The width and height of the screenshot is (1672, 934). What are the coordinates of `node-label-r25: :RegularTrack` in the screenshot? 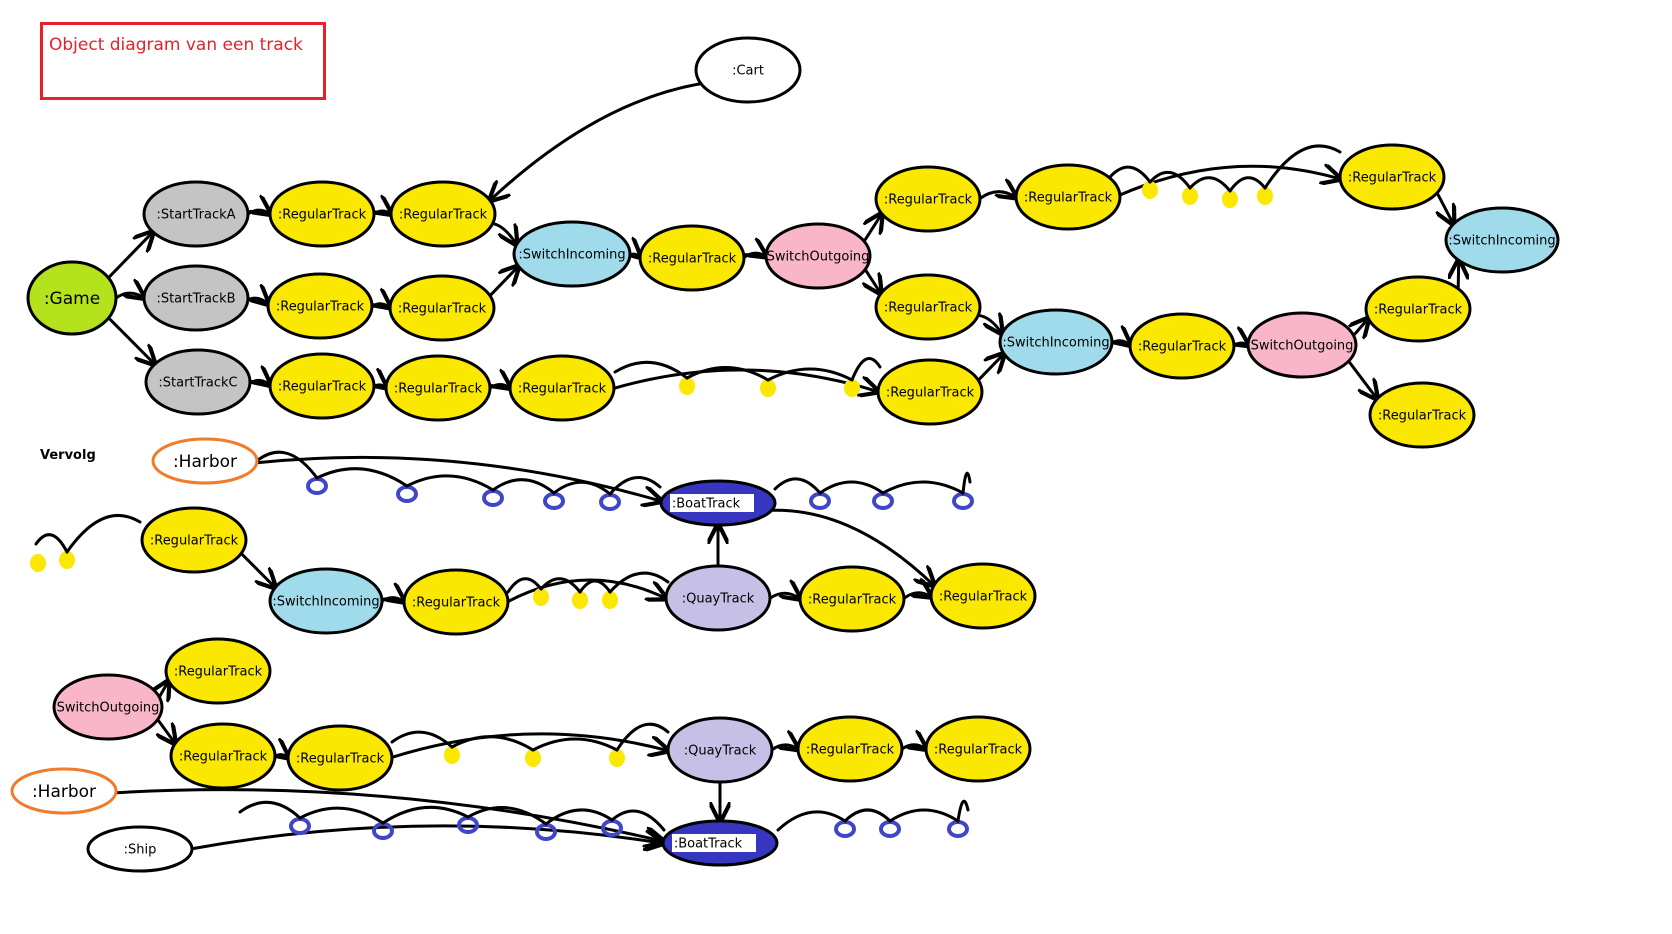 It's located at (978, 750).